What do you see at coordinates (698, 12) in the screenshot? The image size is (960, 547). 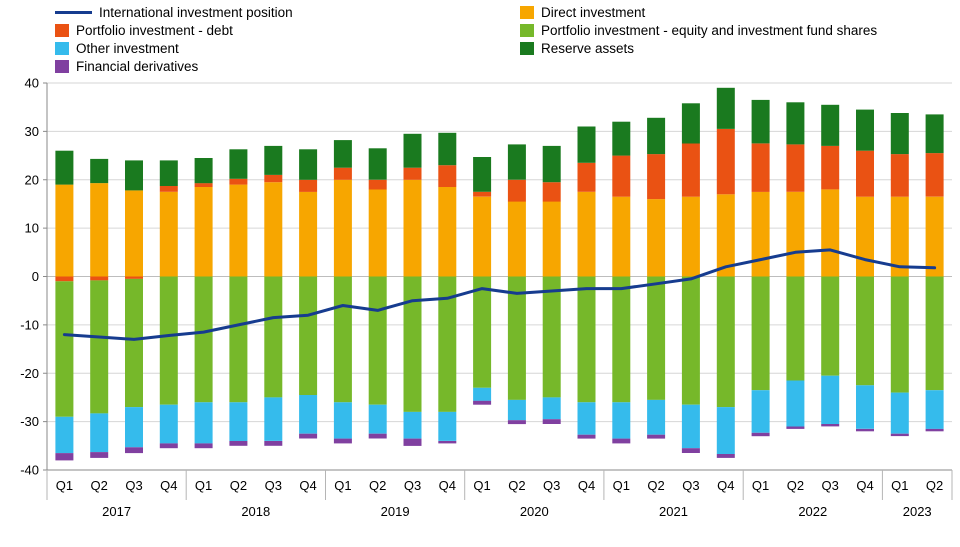 I see `legend-item-direct-investment: Direct investment` at bounding box center [698, 12].